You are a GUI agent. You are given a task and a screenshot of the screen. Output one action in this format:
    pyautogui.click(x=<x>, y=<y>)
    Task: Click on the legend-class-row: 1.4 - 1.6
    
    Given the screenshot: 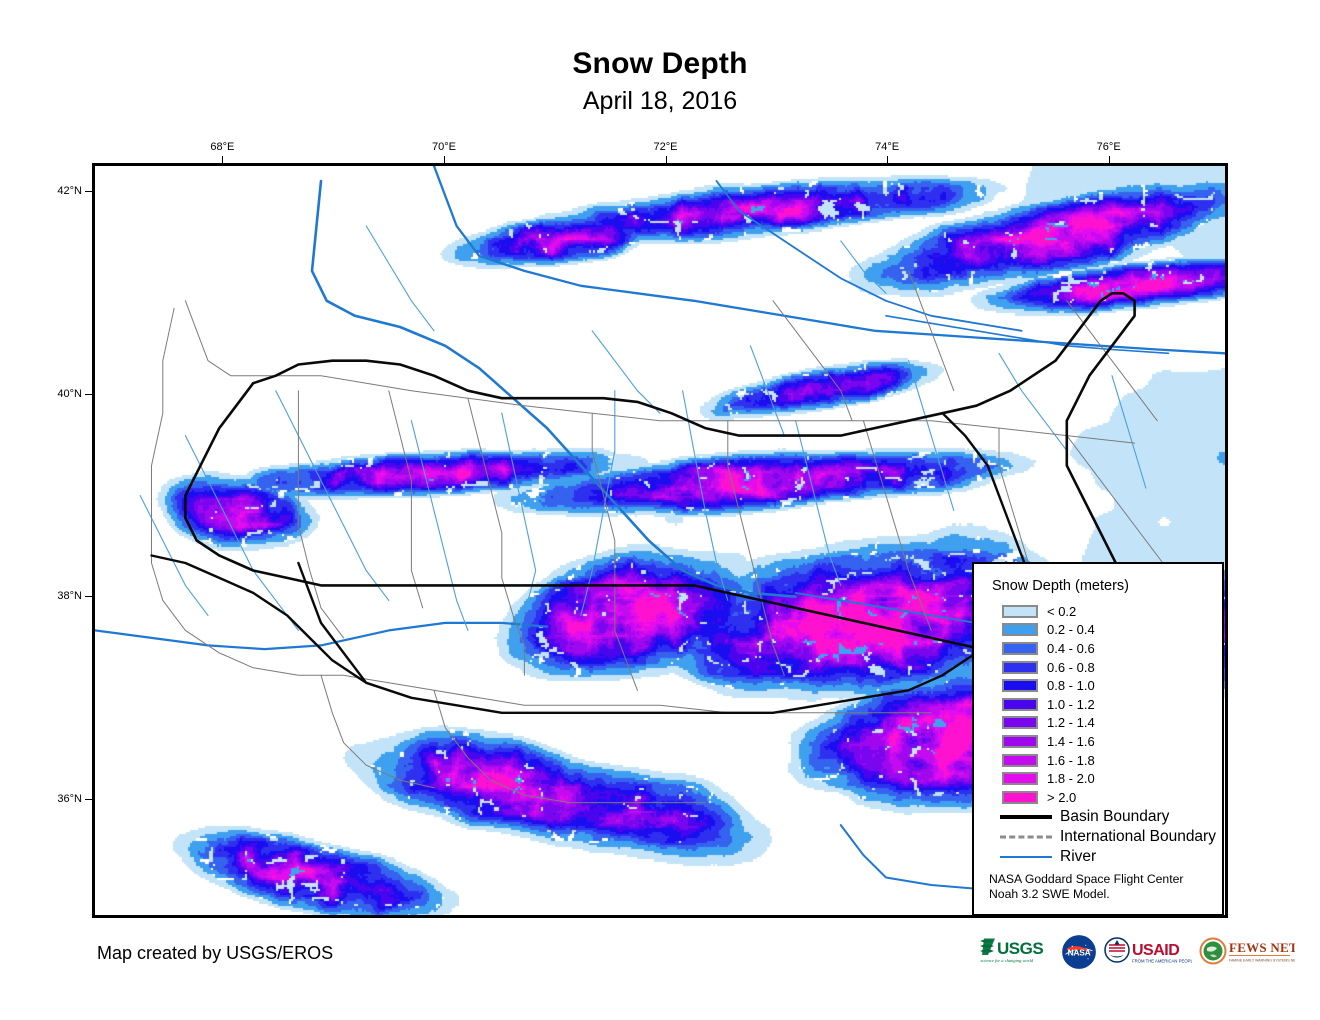 What is the action you would take?
    pyautogui.click(x=1100, y=741)
    